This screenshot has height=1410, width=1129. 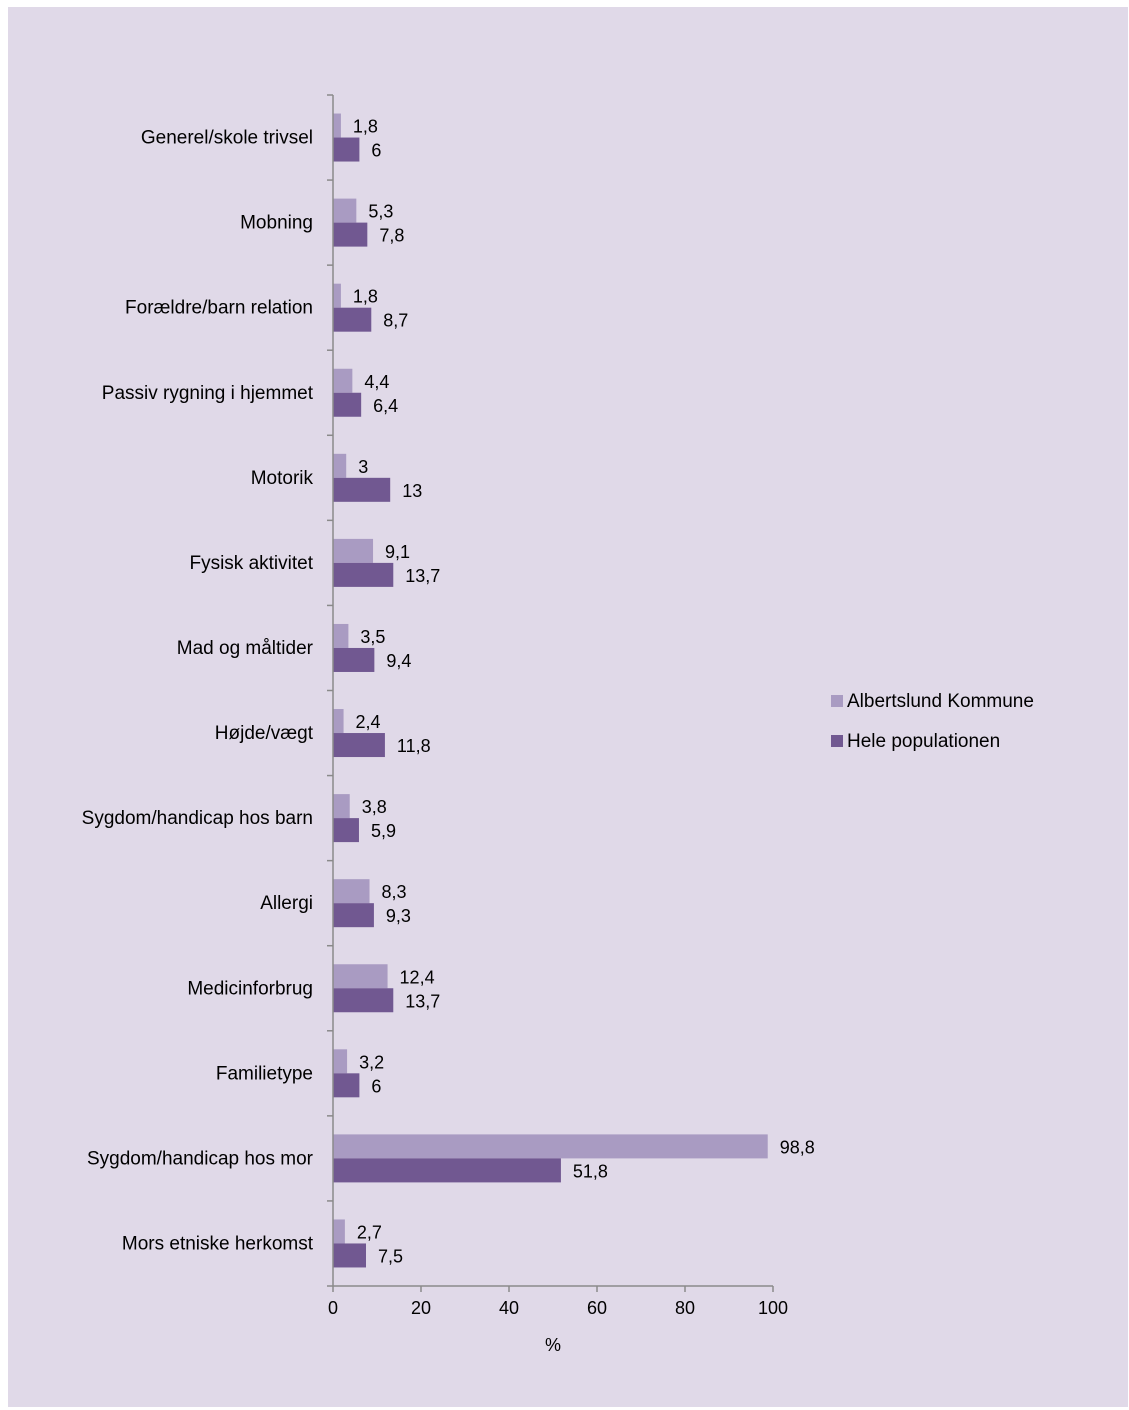 What do you see at coordinates (395, 321) in the screenshot?
I see `data-label: 8,7` at bounding box center [395, 321].